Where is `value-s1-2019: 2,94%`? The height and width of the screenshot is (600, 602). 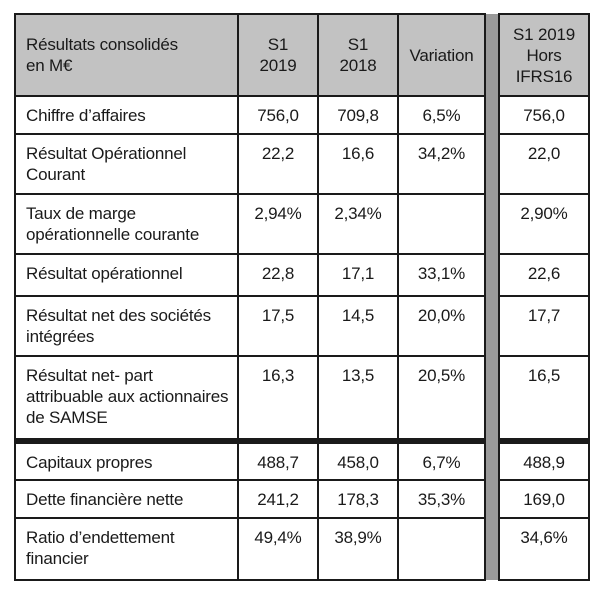 value-s1-2019: 2,94% is located at coordinates (278, 224).